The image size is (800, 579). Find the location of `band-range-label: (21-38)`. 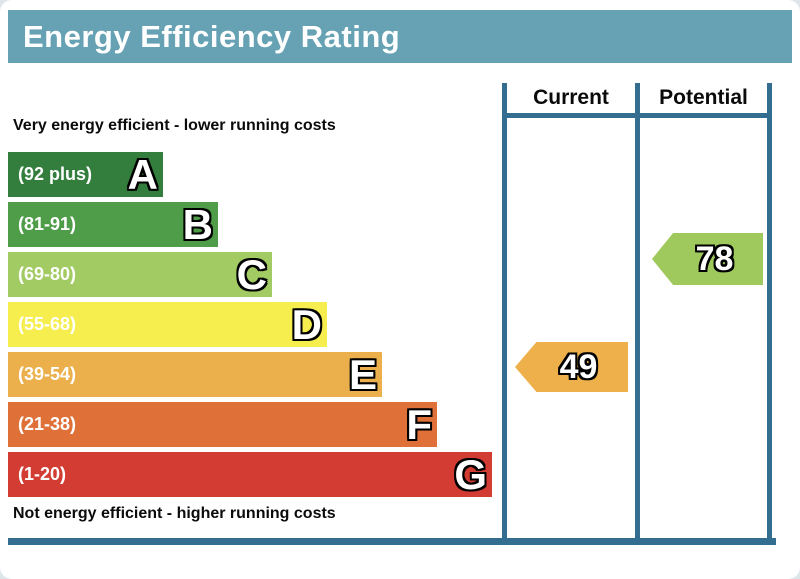

band-range-label: (21-38) is located at coordinates (47, 424).